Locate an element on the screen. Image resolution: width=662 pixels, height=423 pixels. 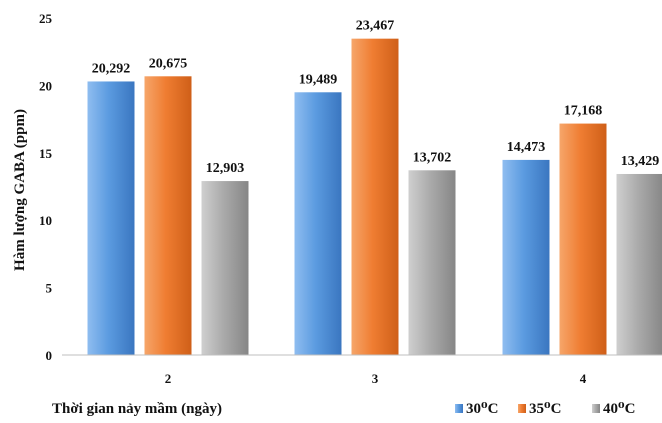
data-label: 13,702 is located at coordinates (432, 157).